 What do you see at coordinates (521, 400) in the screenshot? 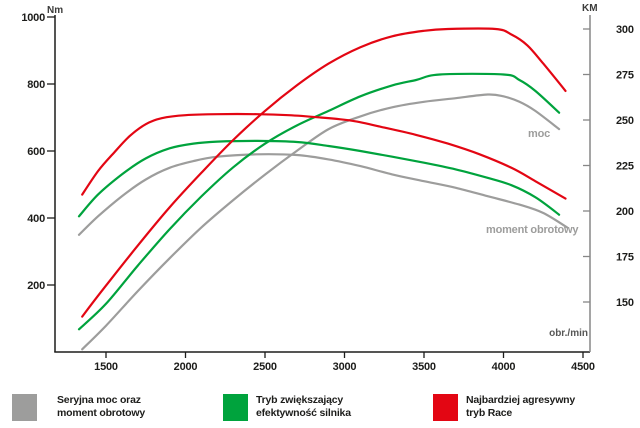
I see `legend-label-line: Najbardziej agresywny` at bounding box center [521, 400].